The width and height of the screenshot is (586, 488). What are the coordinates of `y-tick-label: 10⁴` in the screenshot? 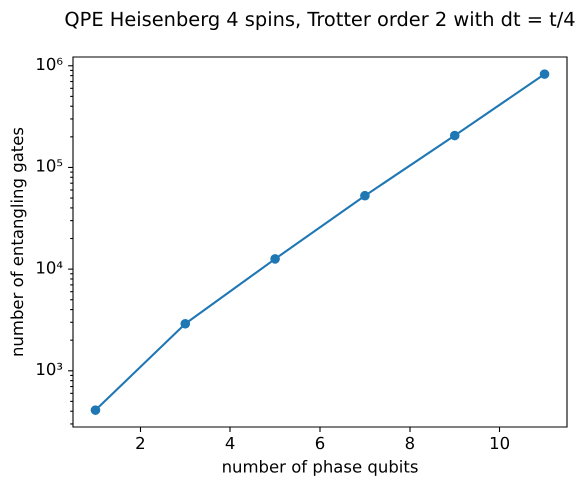 It's located at (49, 268).